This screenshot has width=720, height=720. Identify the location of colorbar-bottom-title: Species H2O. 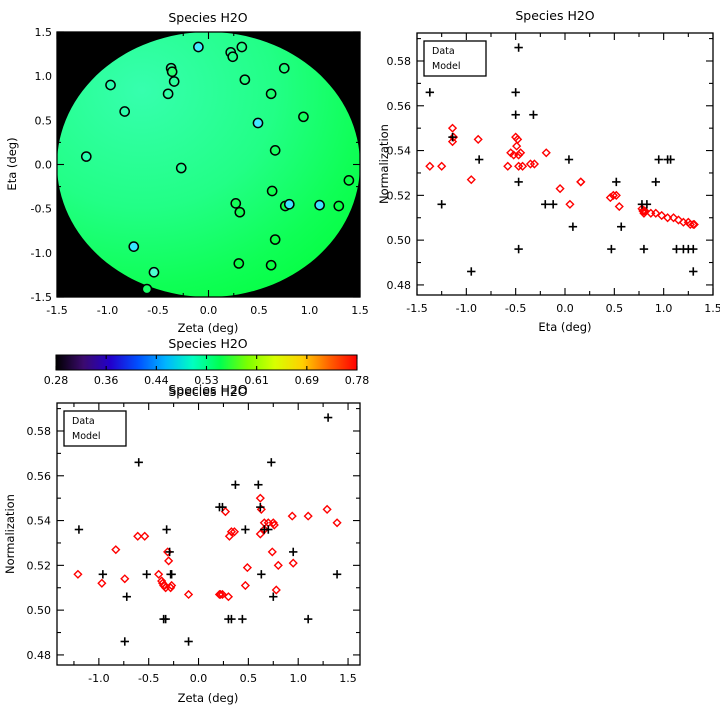
(207, 389).